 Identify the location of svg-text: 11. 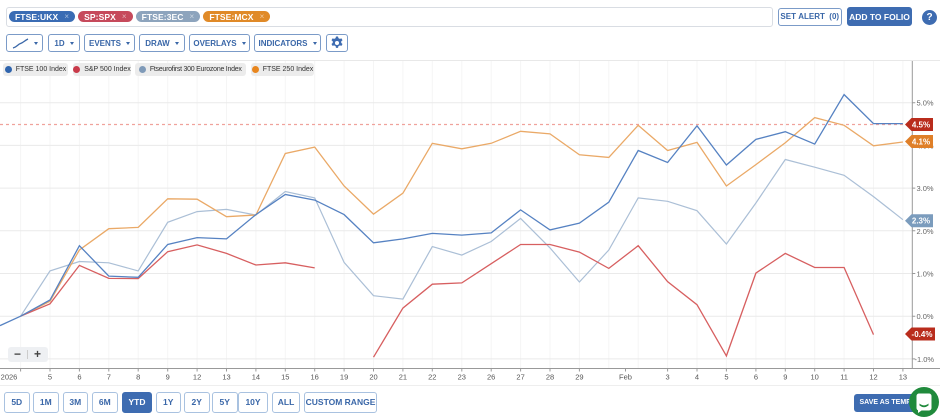
(844, 377).